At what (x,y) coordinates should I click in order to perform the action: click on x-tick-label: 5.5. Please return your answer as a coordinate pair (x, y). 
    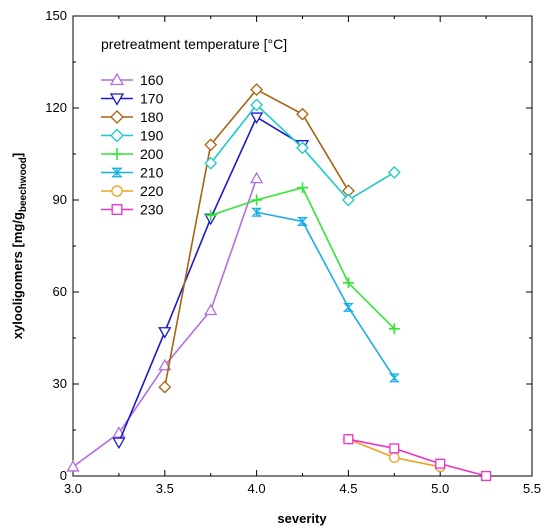
    Looking at the image, I should click on (532, 488).